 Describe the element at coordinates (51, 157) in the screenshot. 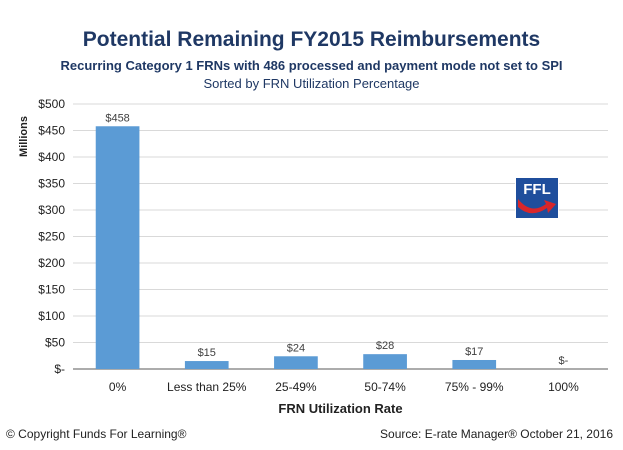

I see `y-tick-label: $400` at that location.